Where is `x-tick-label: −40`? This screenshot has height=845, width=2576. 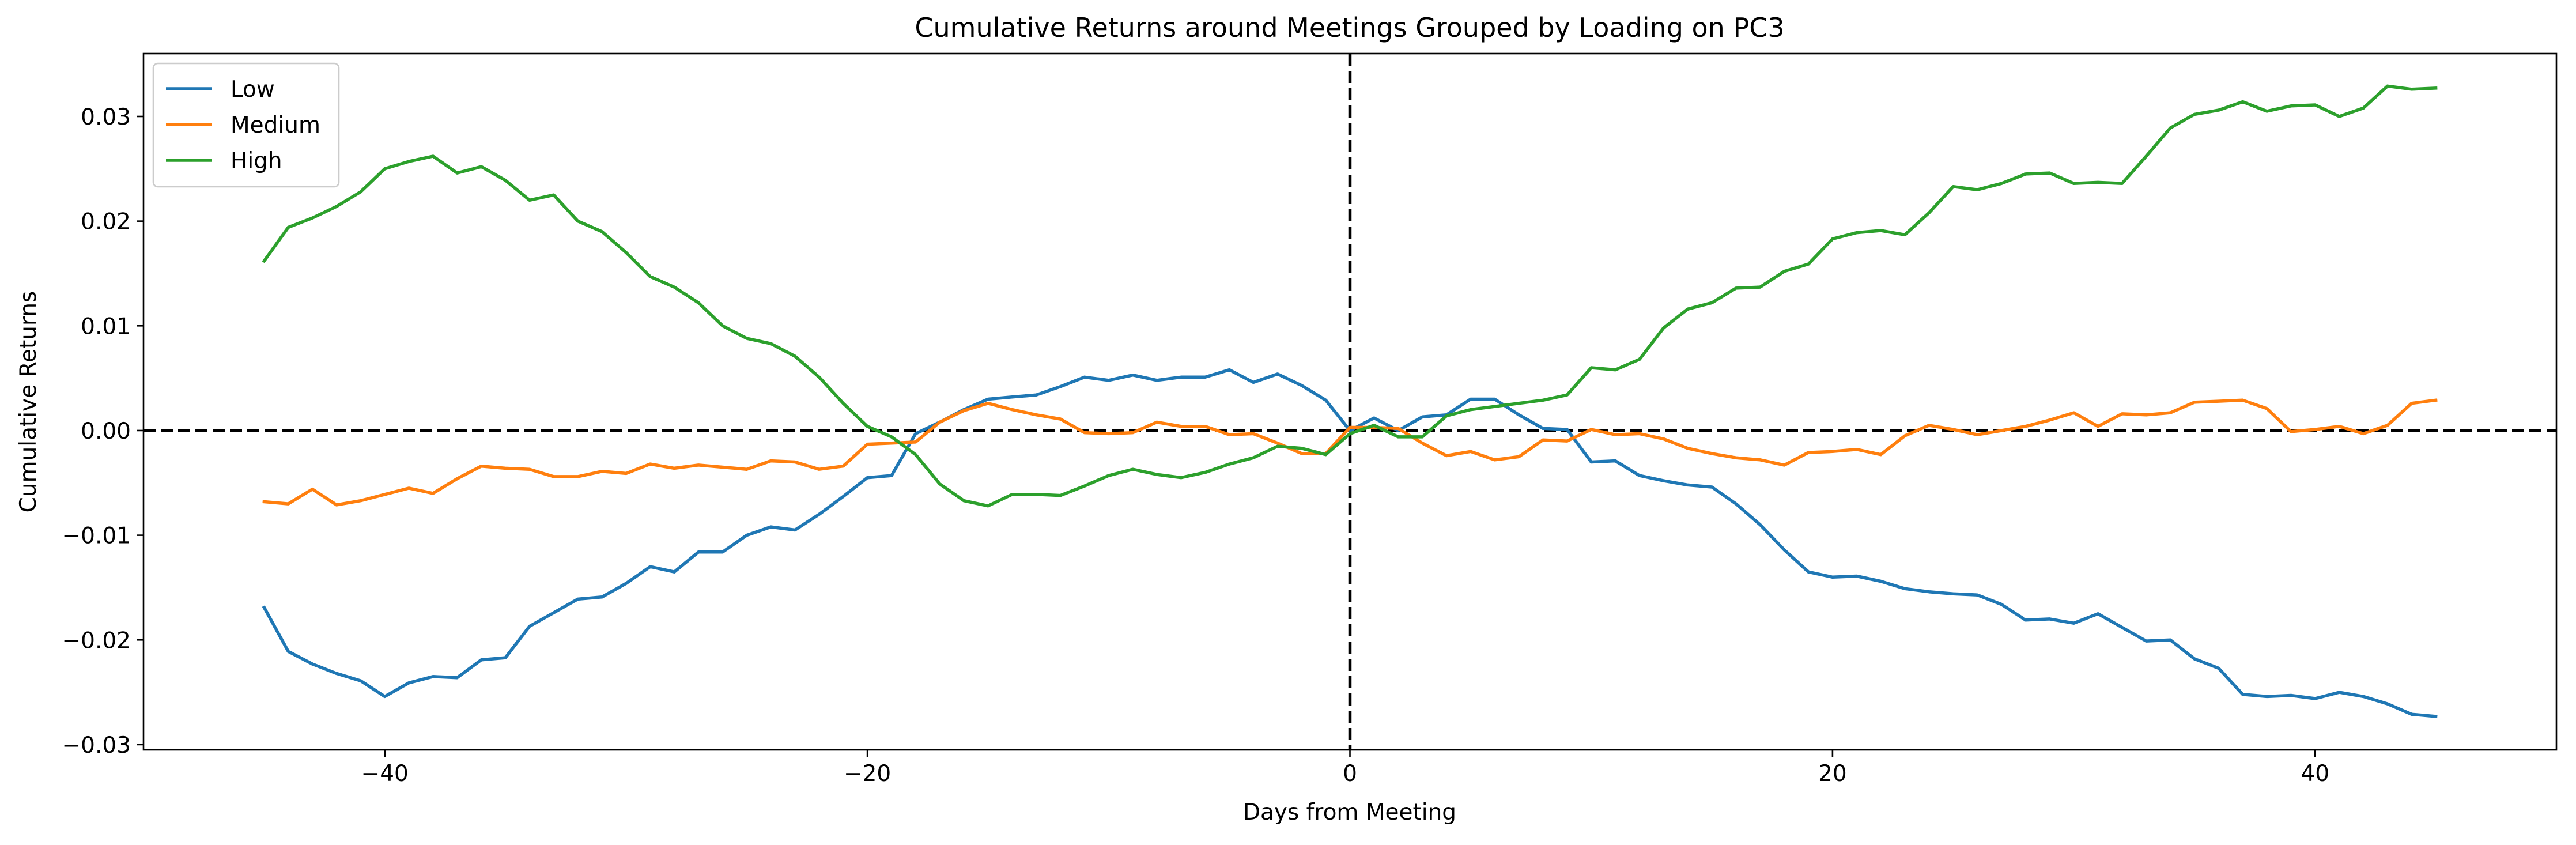 x-tick-label: −40 is located at coordinates (385, 774).